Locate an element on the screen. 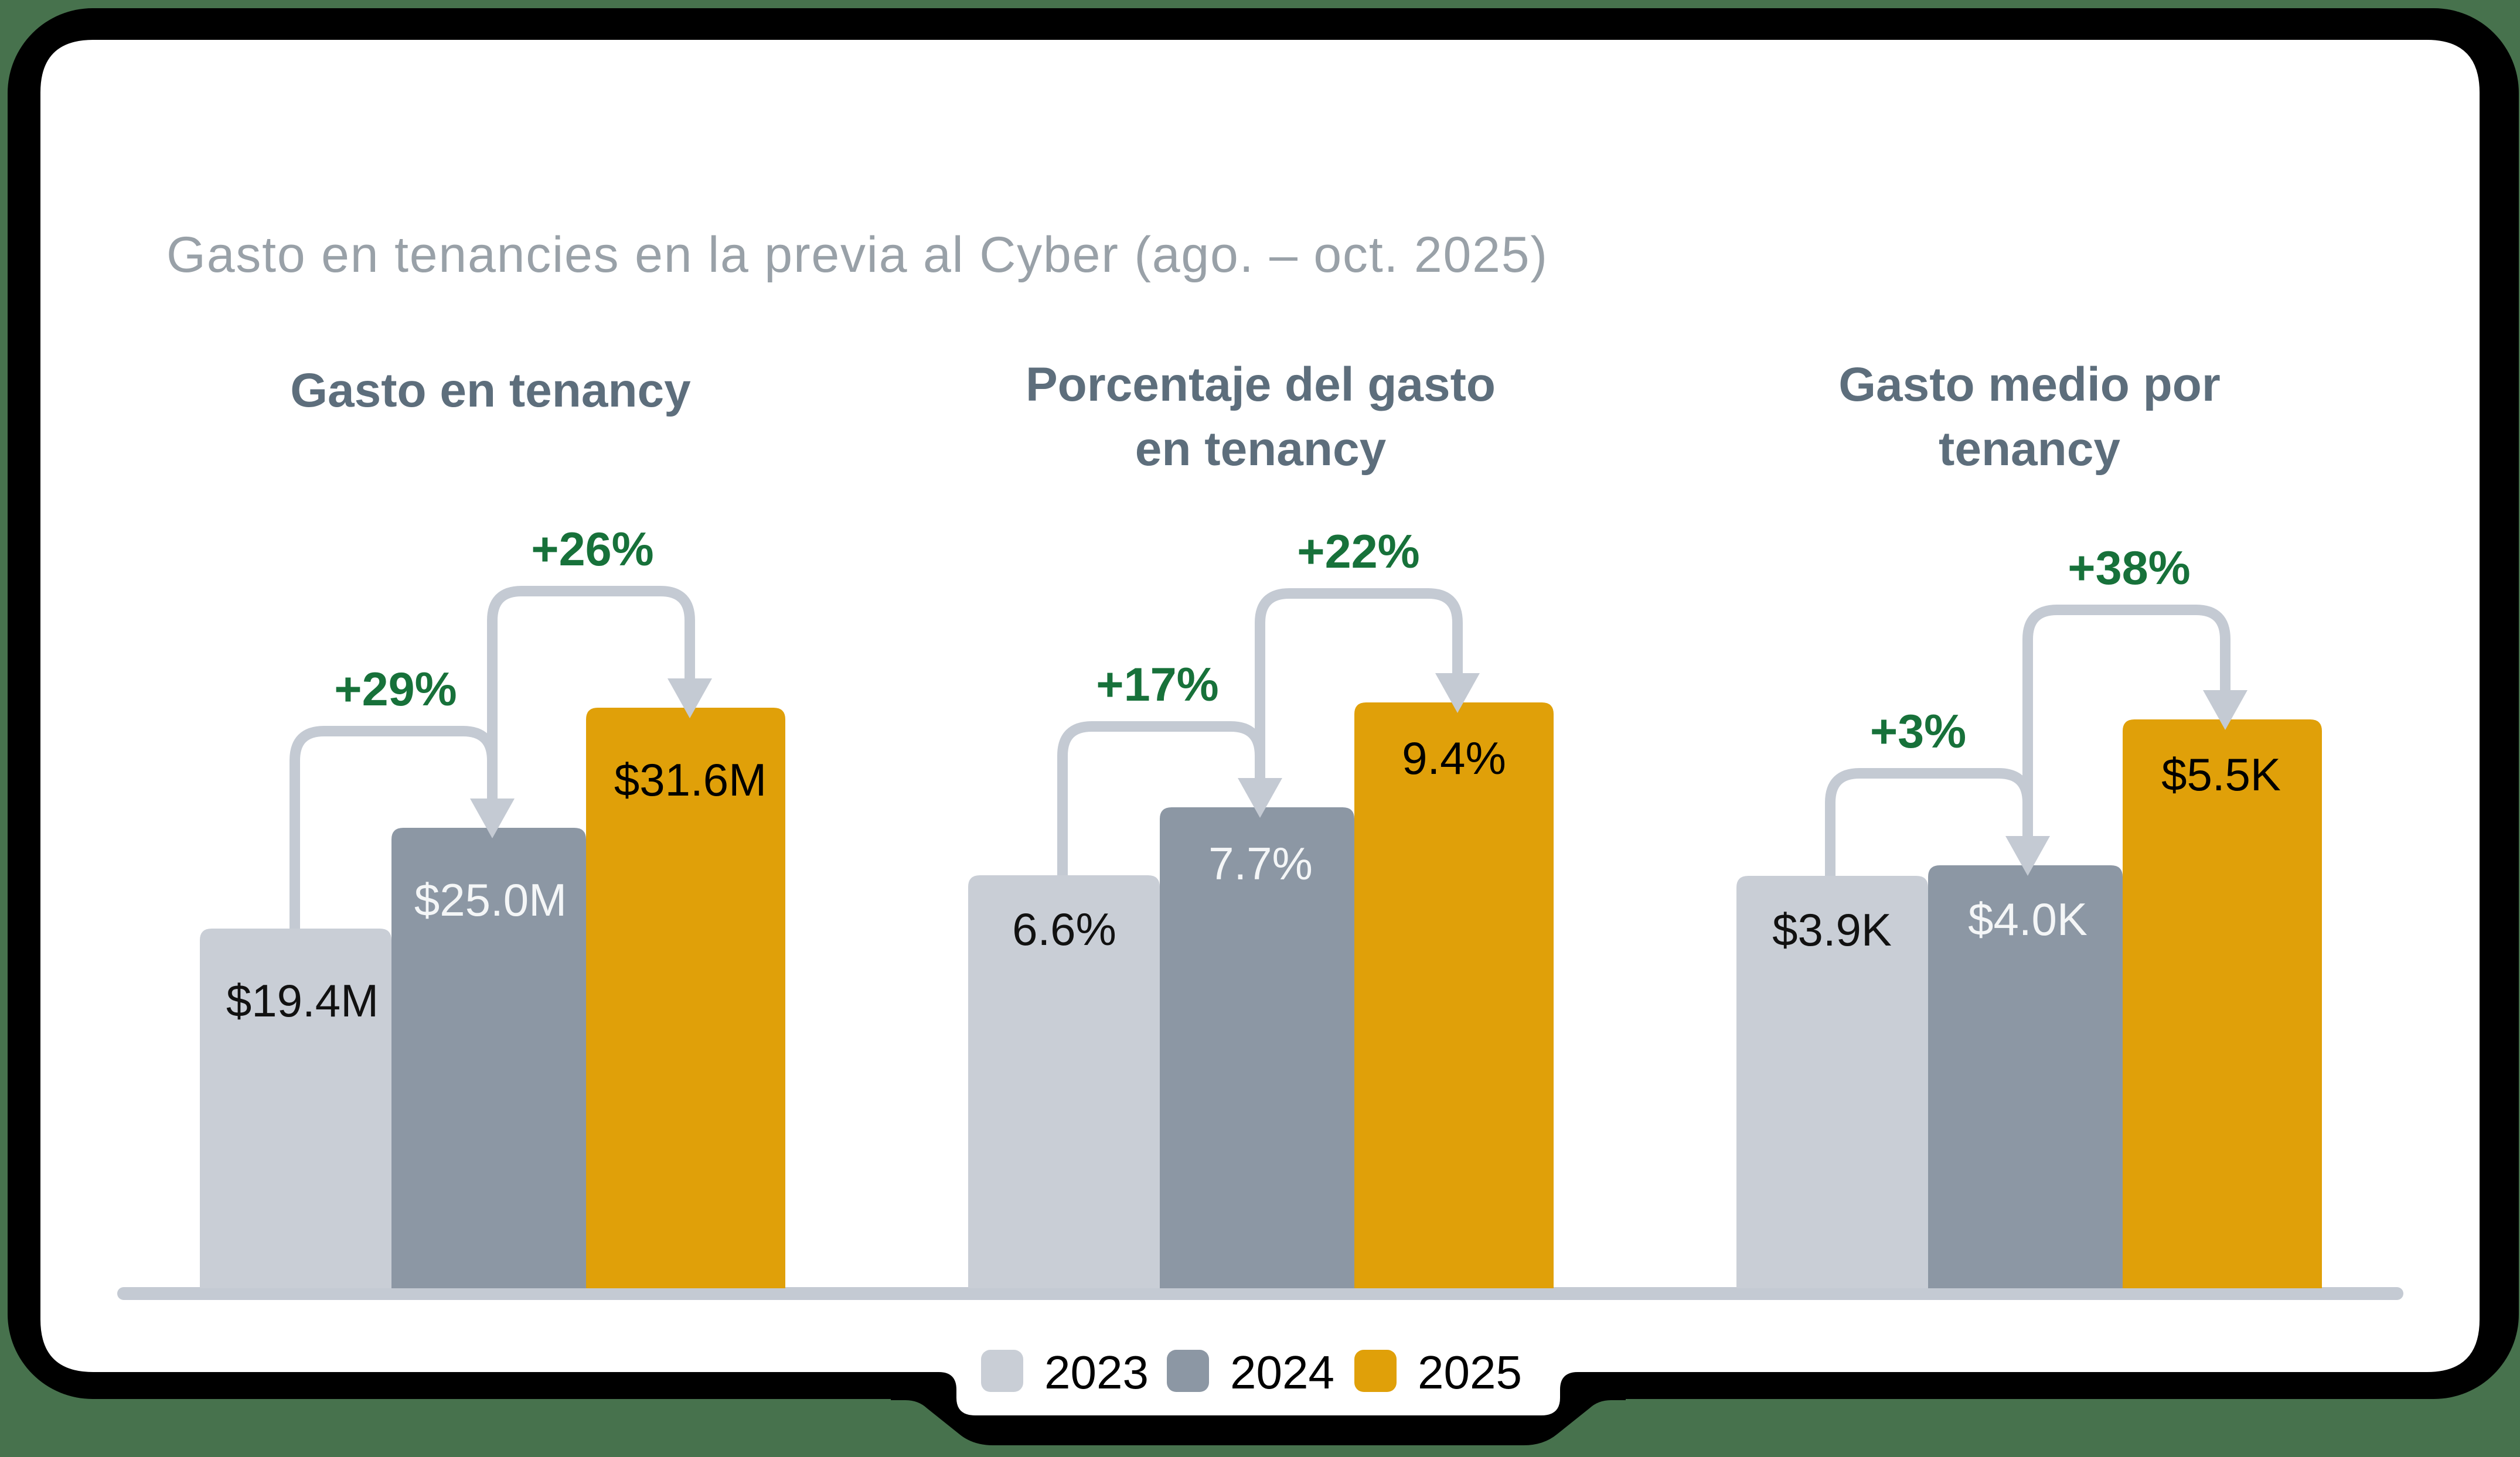 This screenshot has width=2520, height=1457. svg-text: 2024 is located at coordinates (1282, 1372).